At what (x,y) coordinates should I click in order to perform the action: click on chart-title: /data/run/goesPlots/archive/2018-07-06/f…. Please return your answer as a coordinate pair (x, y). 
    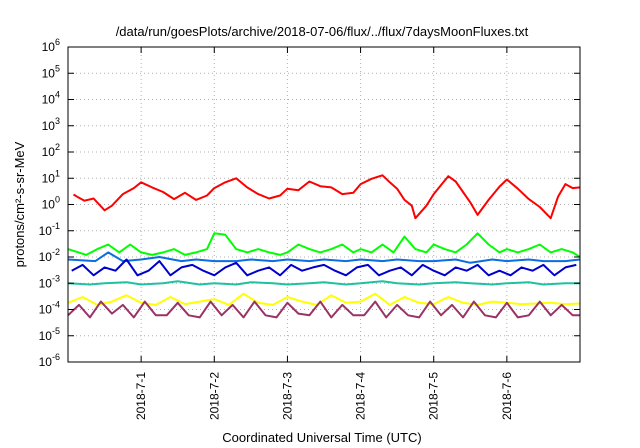
    Looking at the image, I should click on (322, 31).